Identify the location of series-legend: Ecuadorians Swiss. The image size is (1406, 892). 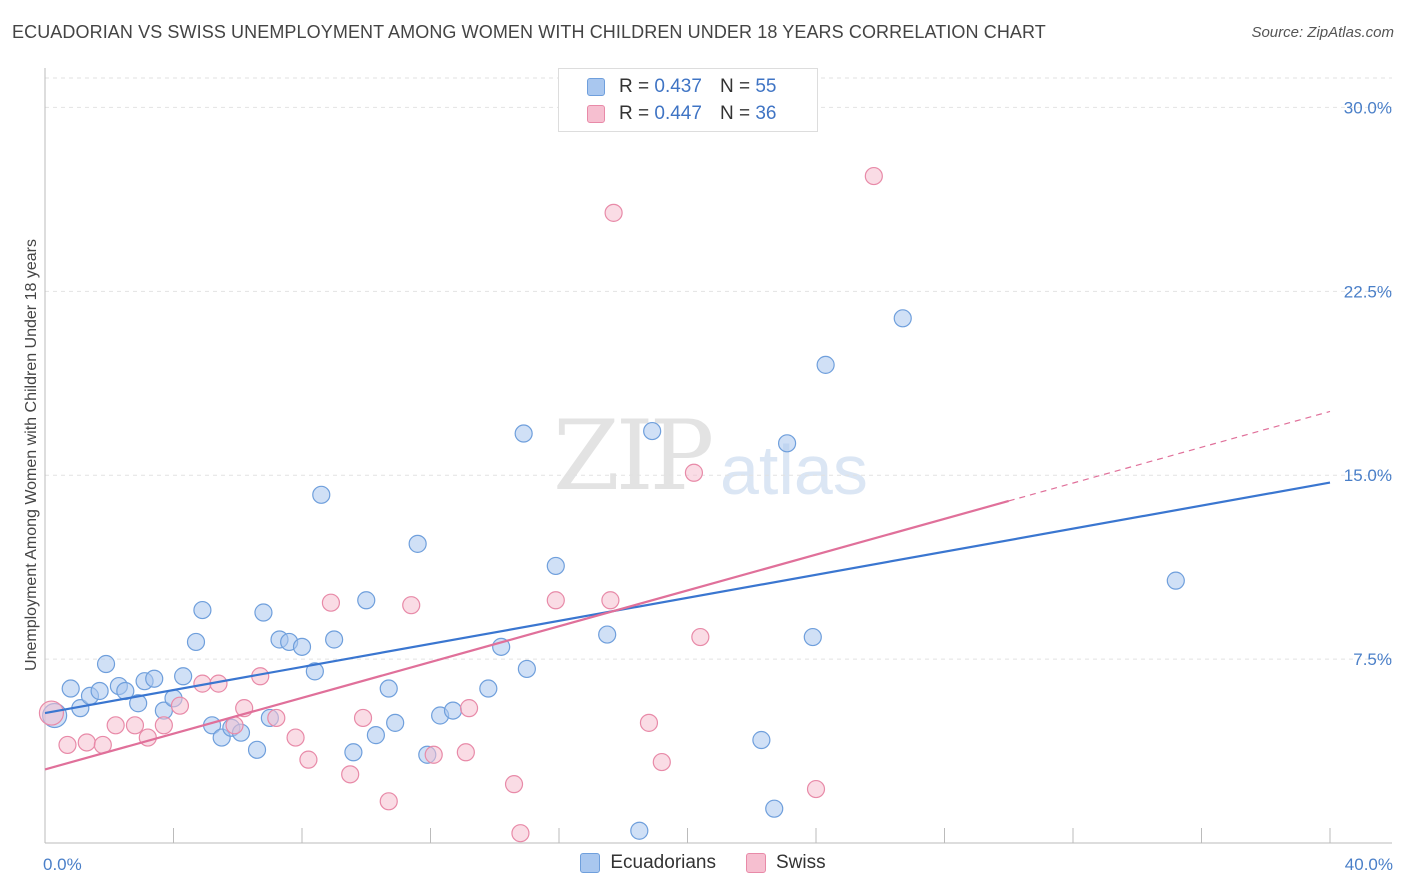
(703, 863).